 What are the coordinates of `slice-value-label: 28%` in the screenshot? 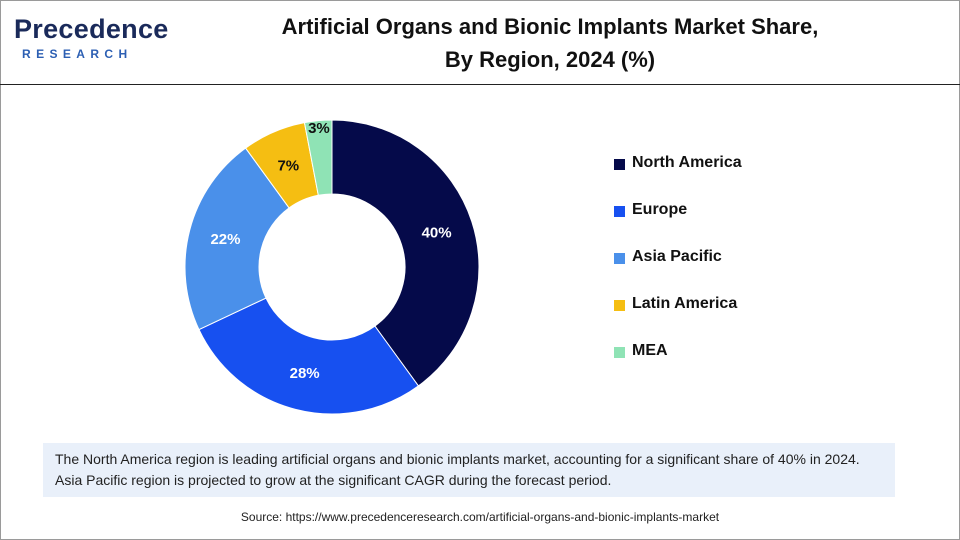 It's located at (305, 373).